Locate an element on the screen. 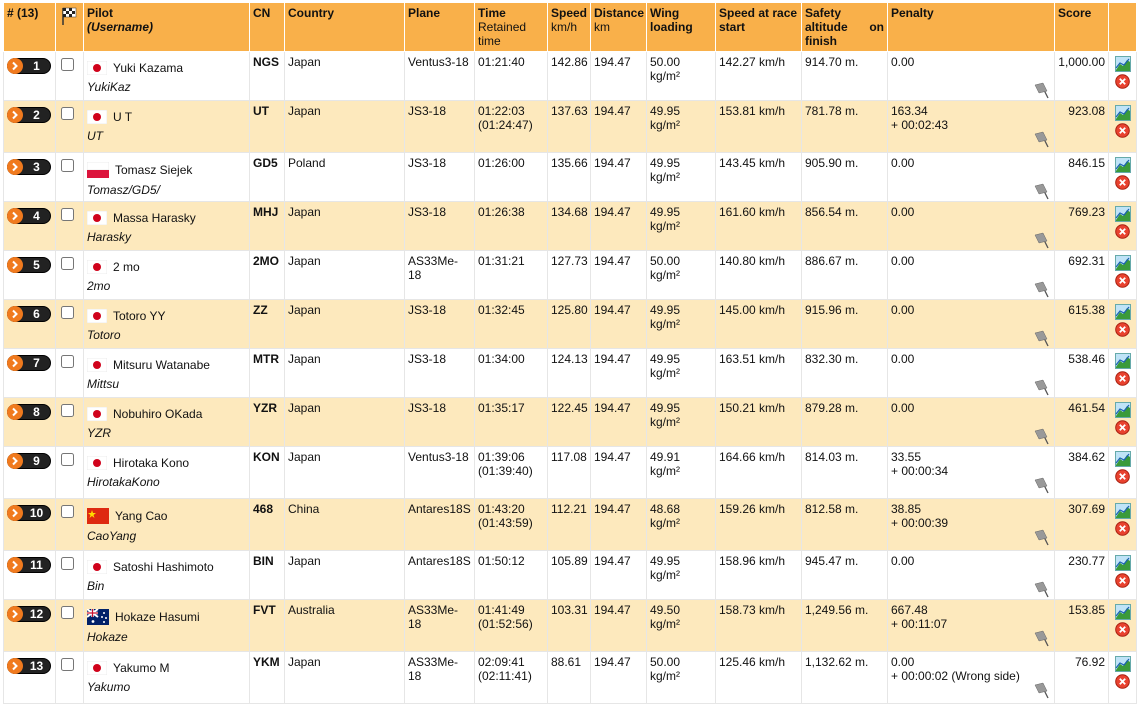  rank-badge: 4 is located at coordinates (29, 216).